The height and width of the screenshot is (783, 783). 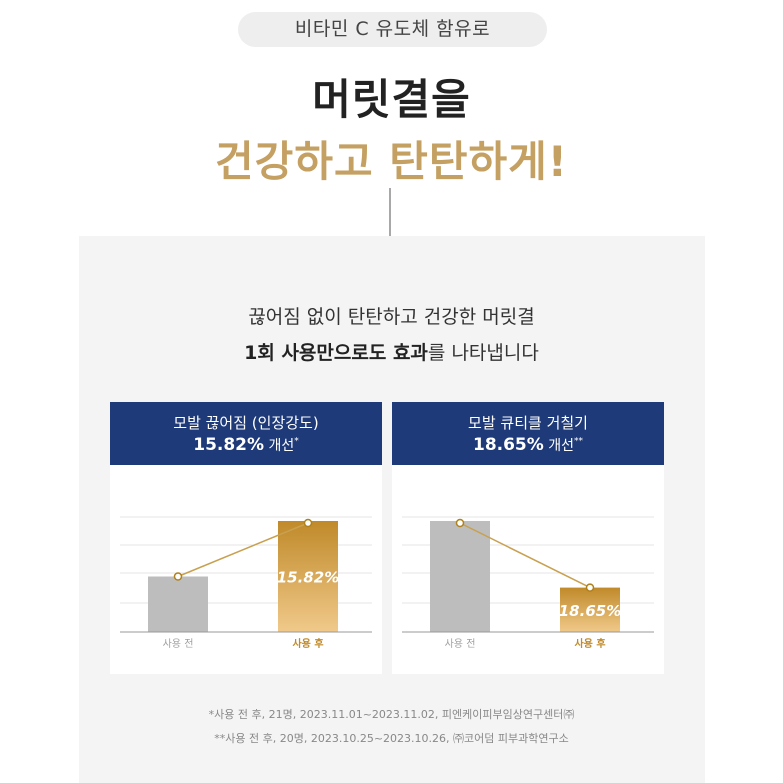 I want to click on intro-line-2: 1회 사용만으로도 효과를 나타냅니다, so click(x=391, y=351).